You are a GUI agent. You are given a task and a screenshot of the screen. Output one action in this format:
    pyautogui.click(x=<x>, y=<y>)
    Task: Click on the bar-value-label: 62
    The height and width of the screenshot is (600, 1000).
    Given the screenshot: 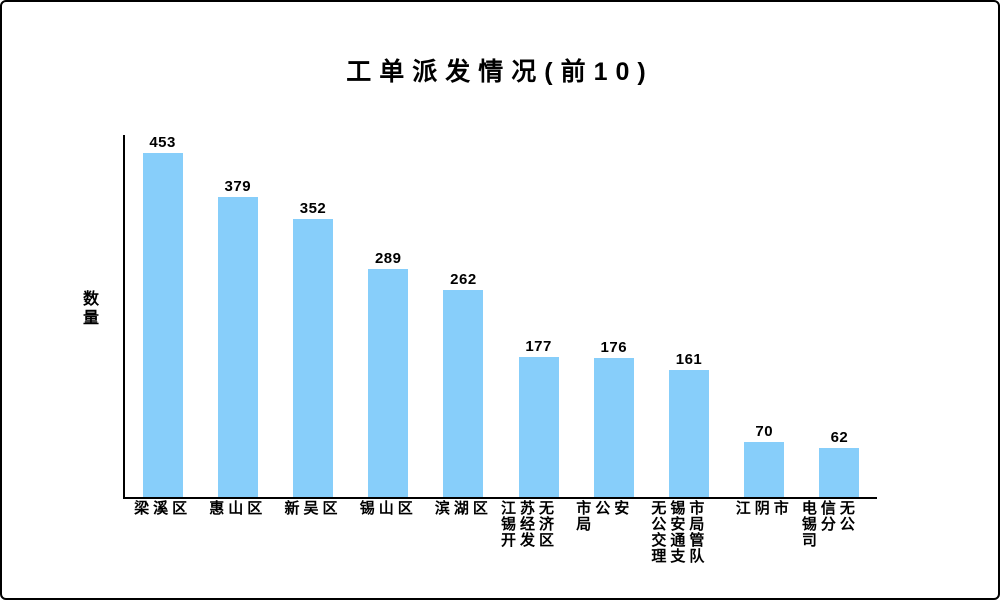 What is the action you would take?
    pyautogui.click(x=839, y=437)
    